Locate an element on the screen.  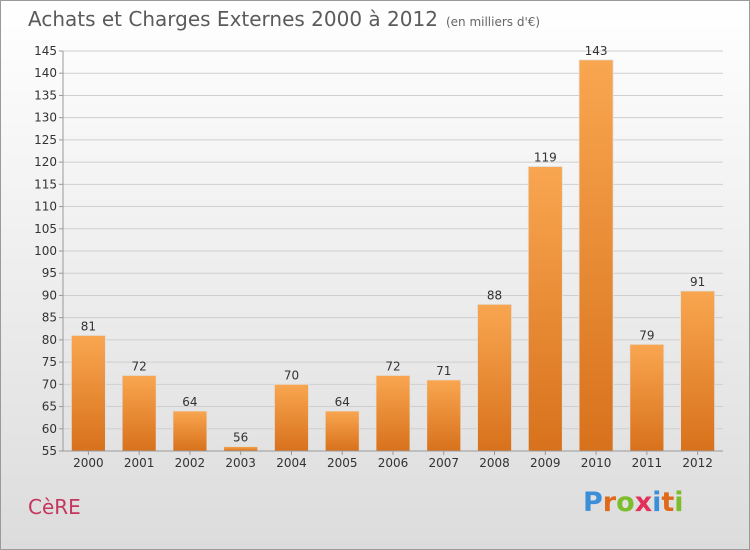
y-tick-label: 85 is located at coordinates (49, 318).